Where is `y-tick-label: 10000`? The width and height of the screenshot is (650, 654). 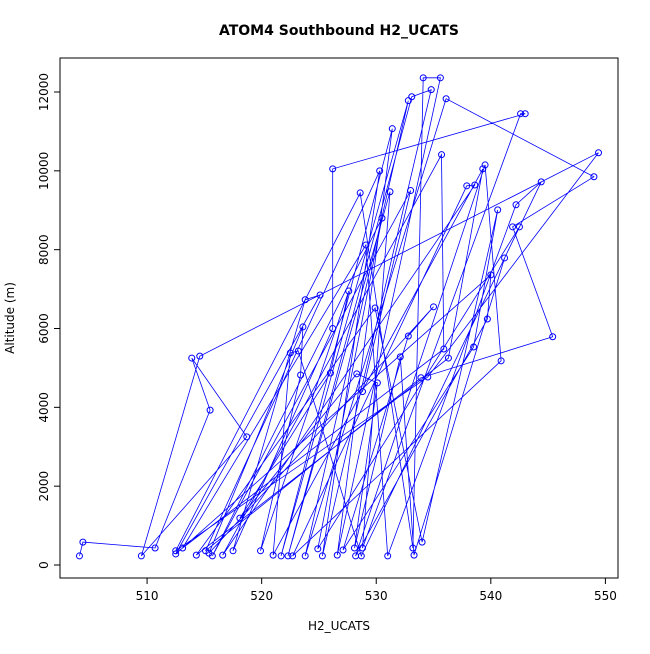
y-tick-label: 10000 is located at coordinates (44, 171).